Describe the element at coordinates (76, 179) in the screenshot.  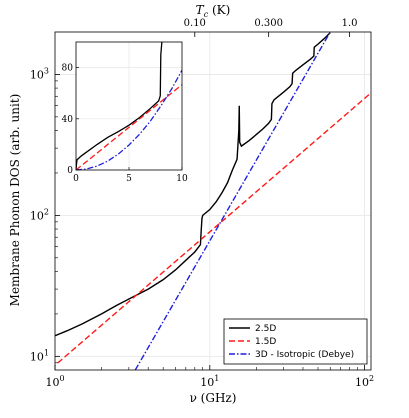
I see `inset-x-tick-label: 0` at that location.